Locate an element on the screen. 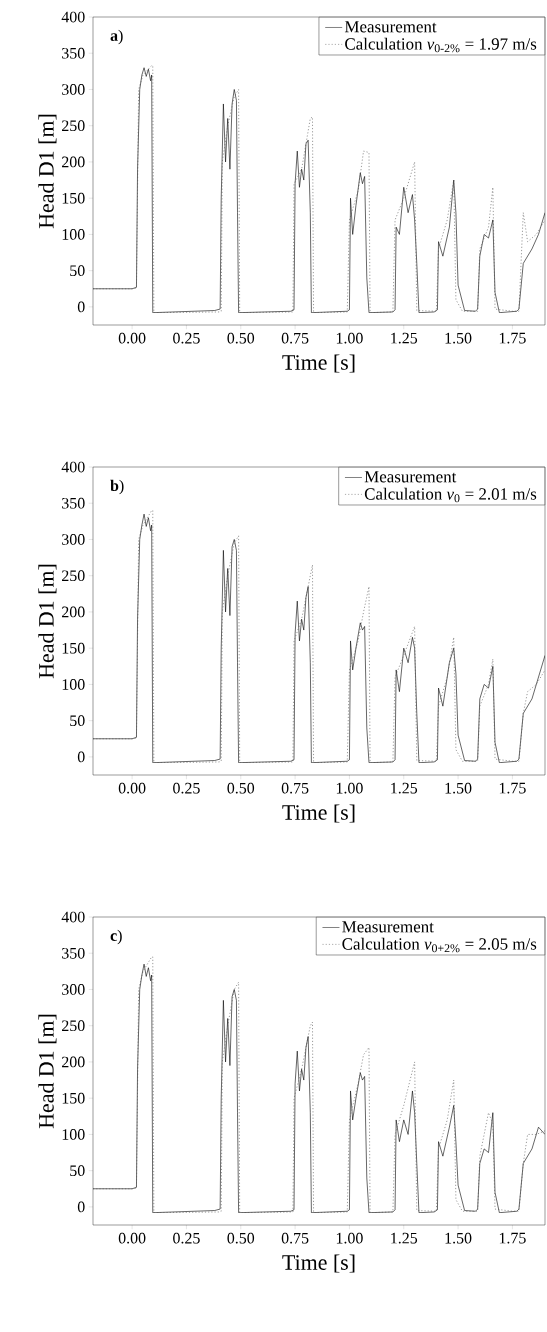 This screenshot has height=1332, width=547. text: c) is located at coordinates (116, 937).